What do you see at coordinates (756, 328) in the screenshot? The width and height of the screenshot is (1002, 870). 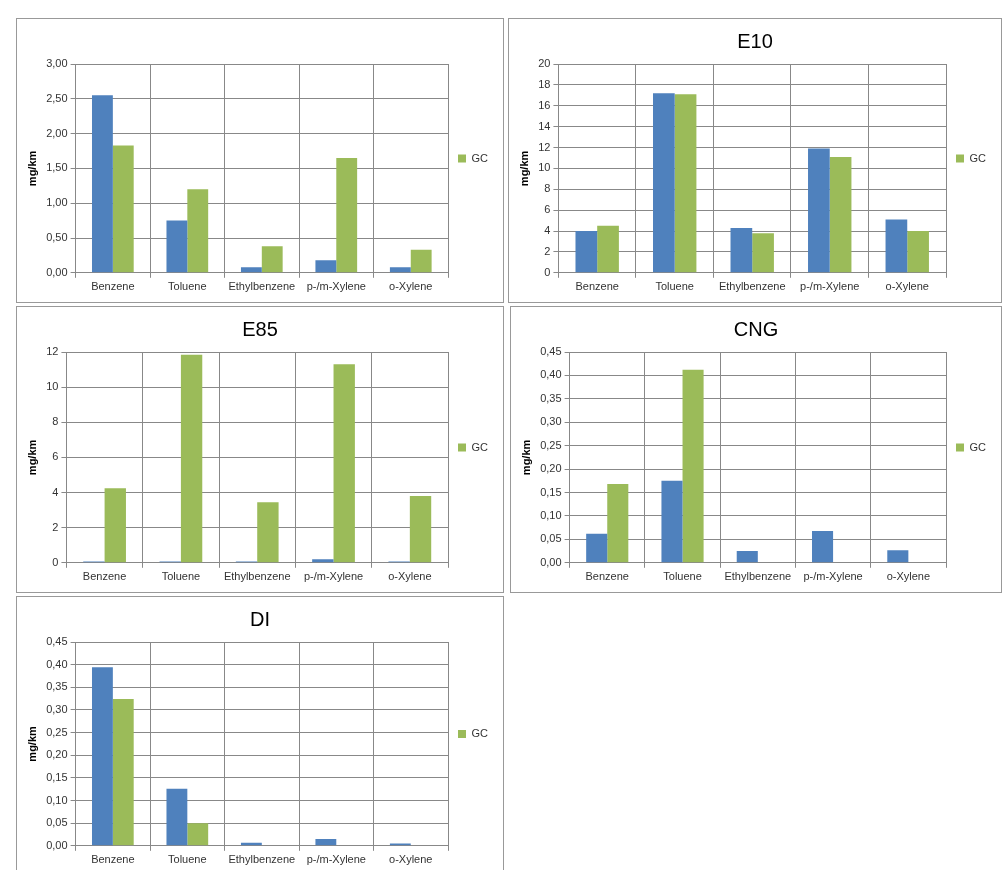 I see `chart-title: CNG` at bounding box center [756, 328].